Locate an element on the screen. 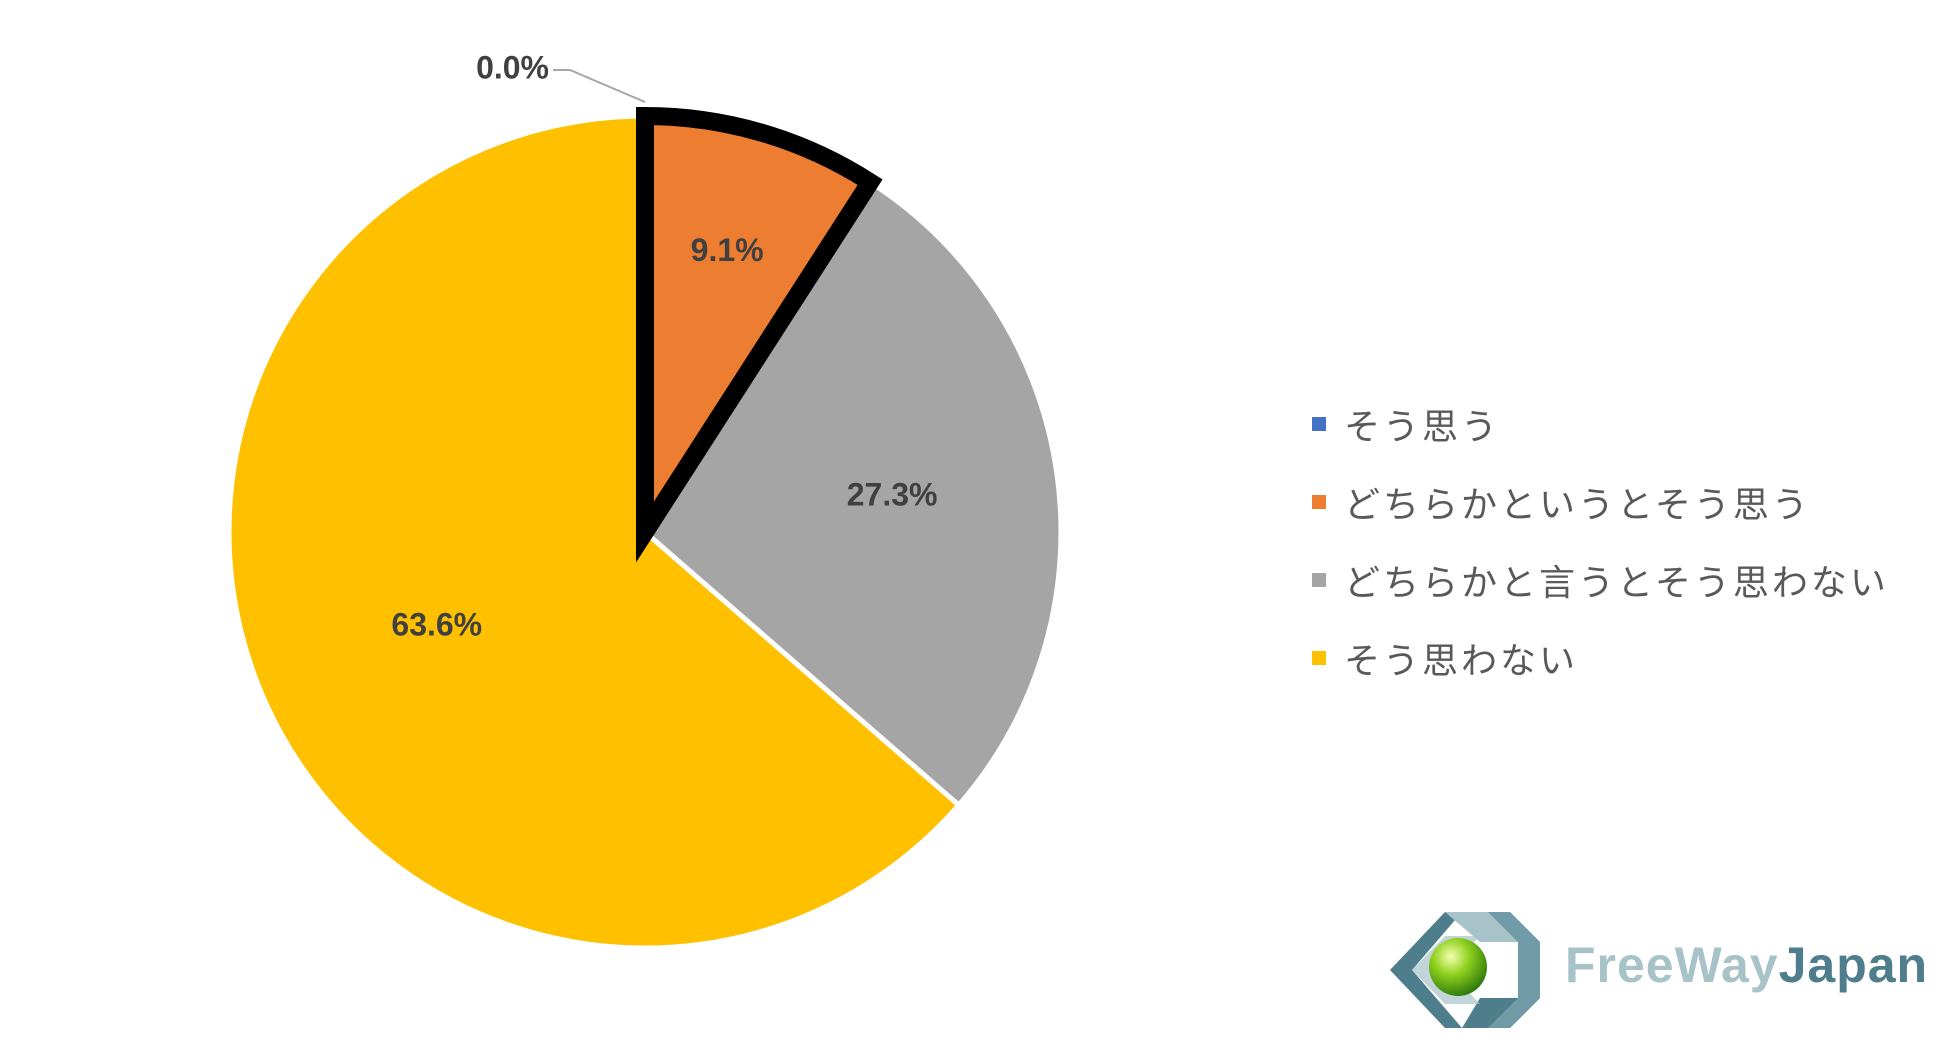  legend: そう思う どちらかというとそう思う どちらかと言うとそう思わない そう思わない is located at coordinates (1600, 541).